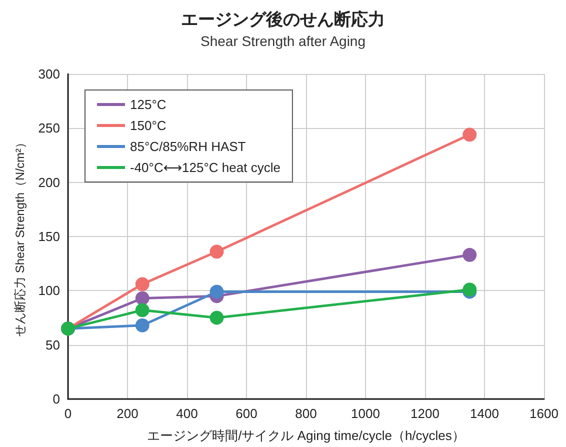  I want to click on x-tick-label: 200, so click(127, 413).